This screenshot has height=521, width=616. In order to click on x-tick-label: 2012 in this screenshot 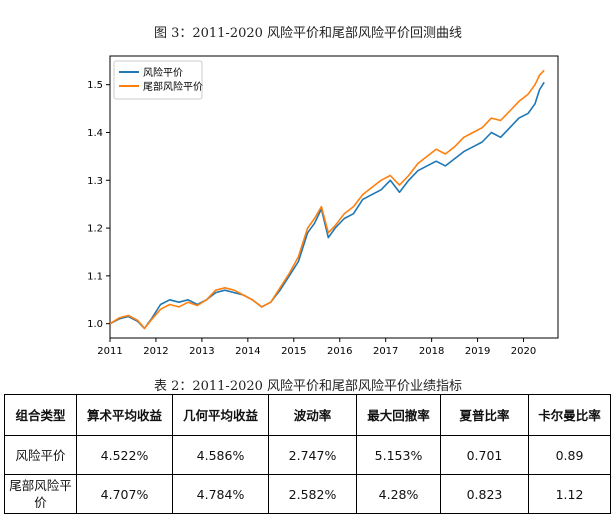, I will do `click(155, 351)`.